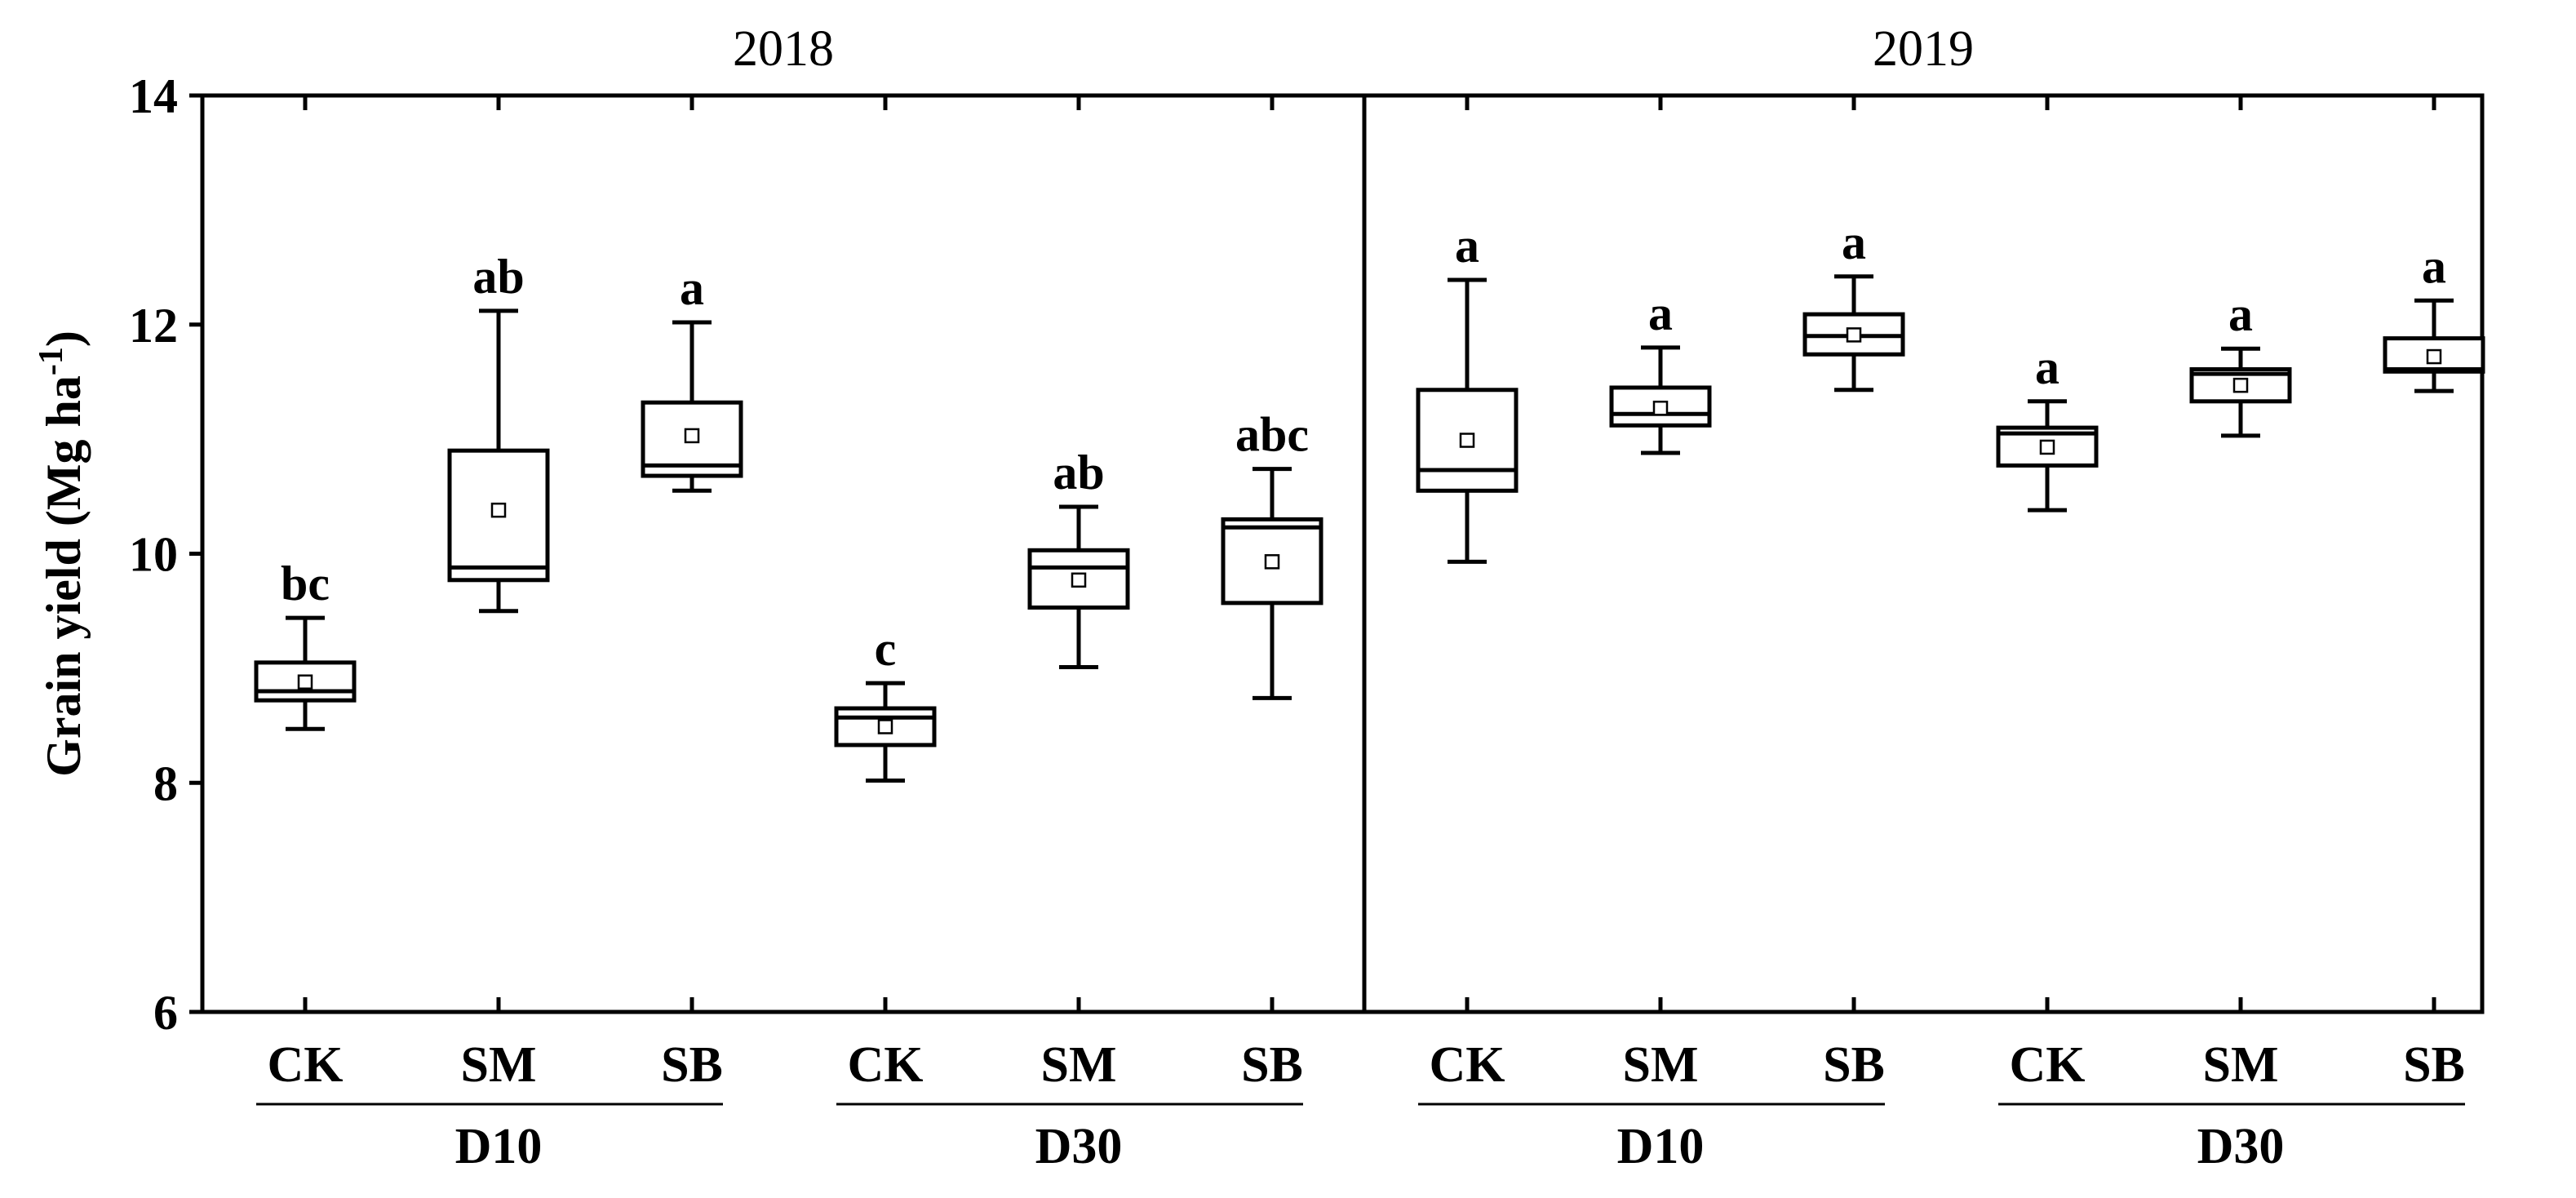 This screenshot has width=2576, height=1198. Describe the element at coordinates (692, 406) in the screenshot. I see `box-2018-D10-SB` at that location.